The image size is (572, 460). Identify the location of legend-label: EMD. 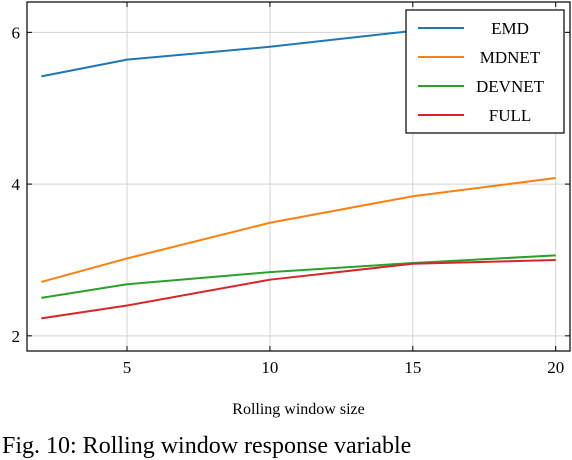
(510, 28).